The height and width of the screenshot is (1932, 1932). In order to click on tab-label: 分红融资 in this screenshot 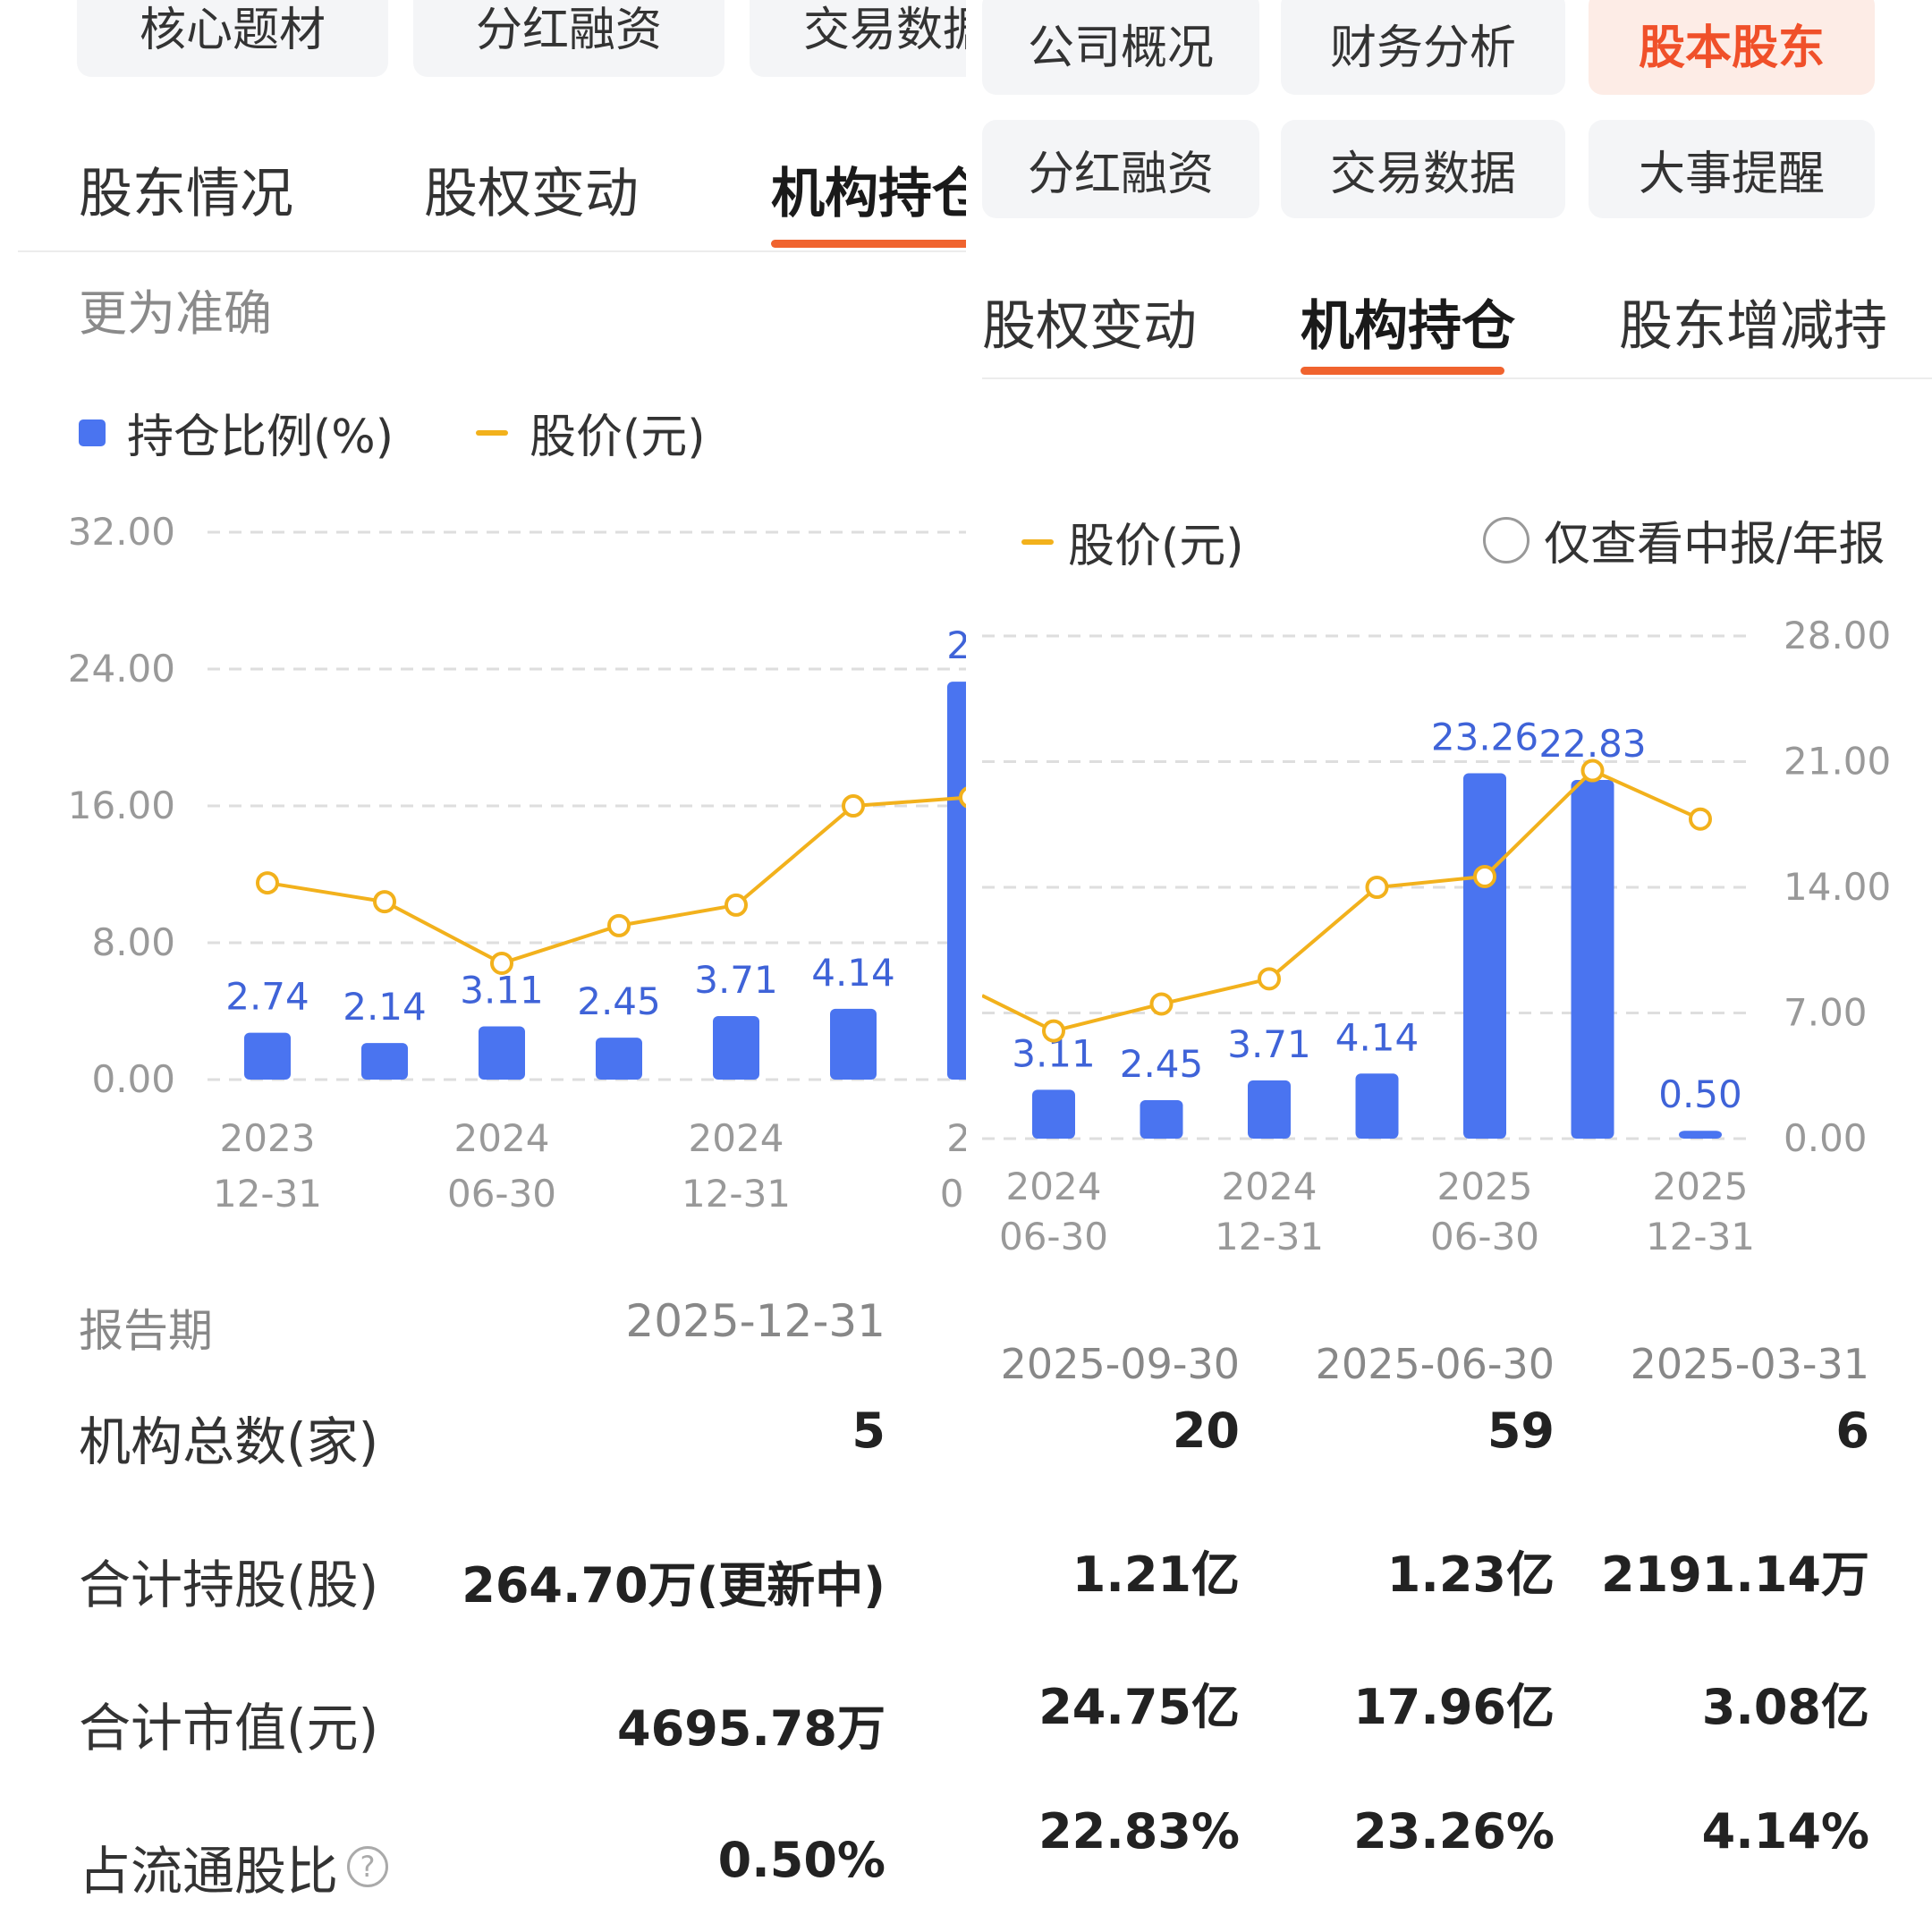, I will do `click(568, 30)`.